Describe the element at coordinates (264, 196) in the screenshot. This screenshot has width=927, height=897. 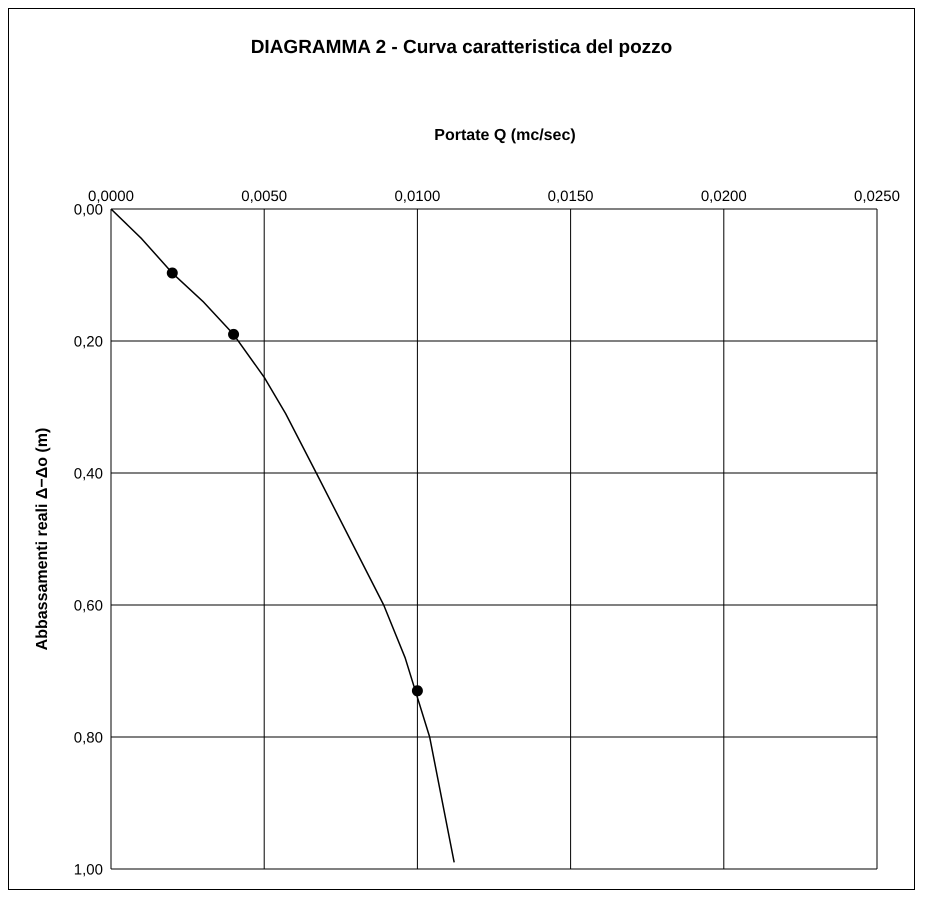
I see `x-tick-label: 0,0050` at that location.